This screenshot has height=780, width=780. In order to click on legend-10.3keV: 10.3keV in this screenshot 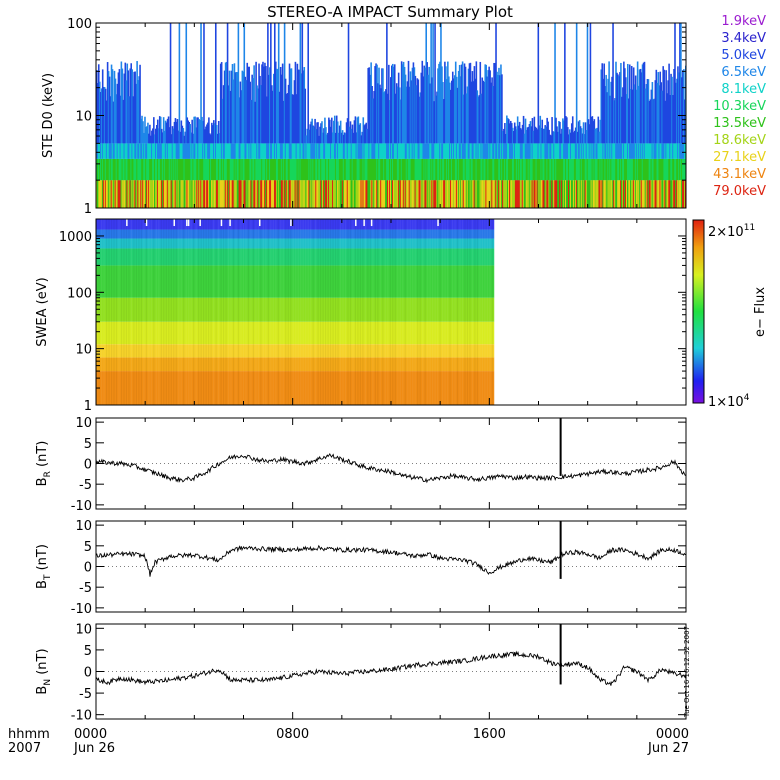, I will do `click(739, 106)`.